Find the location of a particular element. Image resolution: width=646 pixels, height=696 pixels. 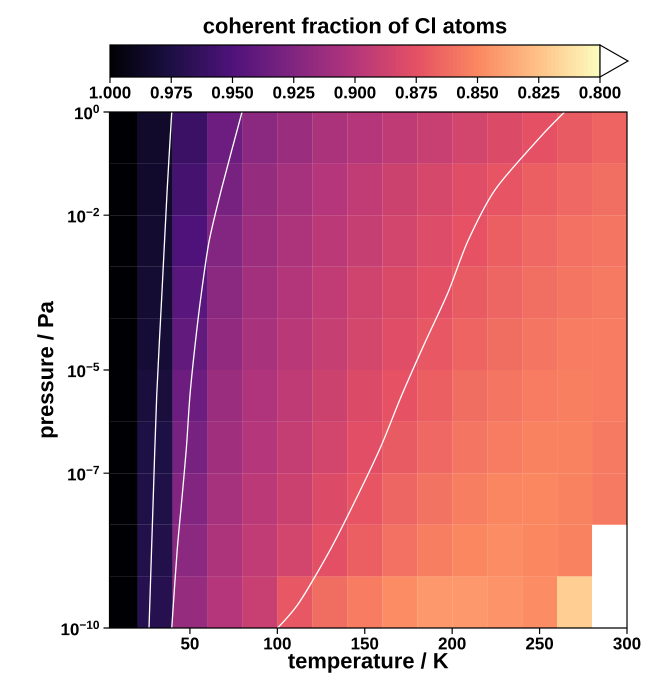

color-bar-label: 0.925 is located at coordinates (293, 92).